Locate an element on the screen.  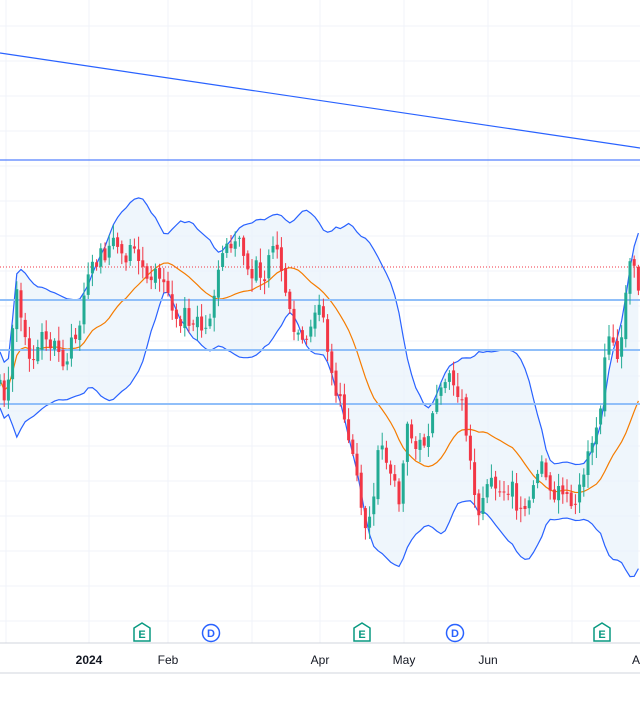
time-axis: 2024 Feb Apr May Jun A is located at coordinates (320, 658).